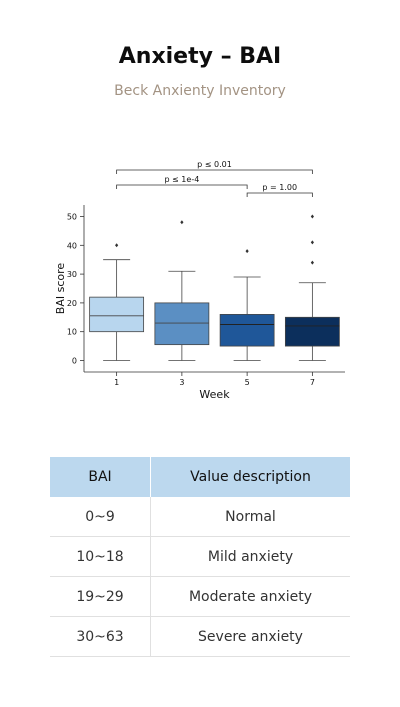  I want to click on y-tick-label: 50, so click(72, 217).